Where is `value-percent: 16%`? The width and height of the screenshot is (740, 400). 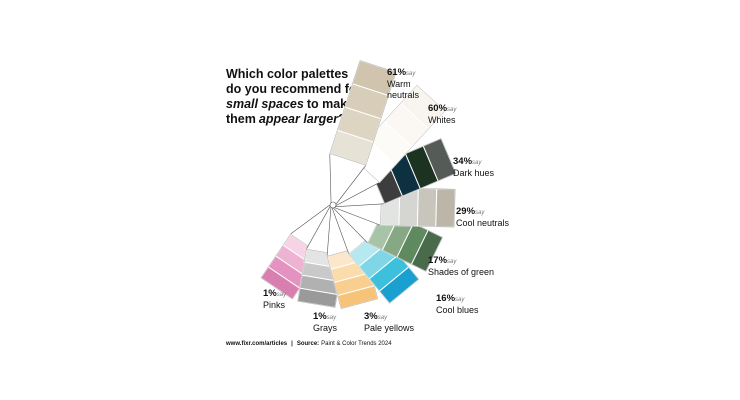 value-percent: 16% is located at coordinates (446, 298).